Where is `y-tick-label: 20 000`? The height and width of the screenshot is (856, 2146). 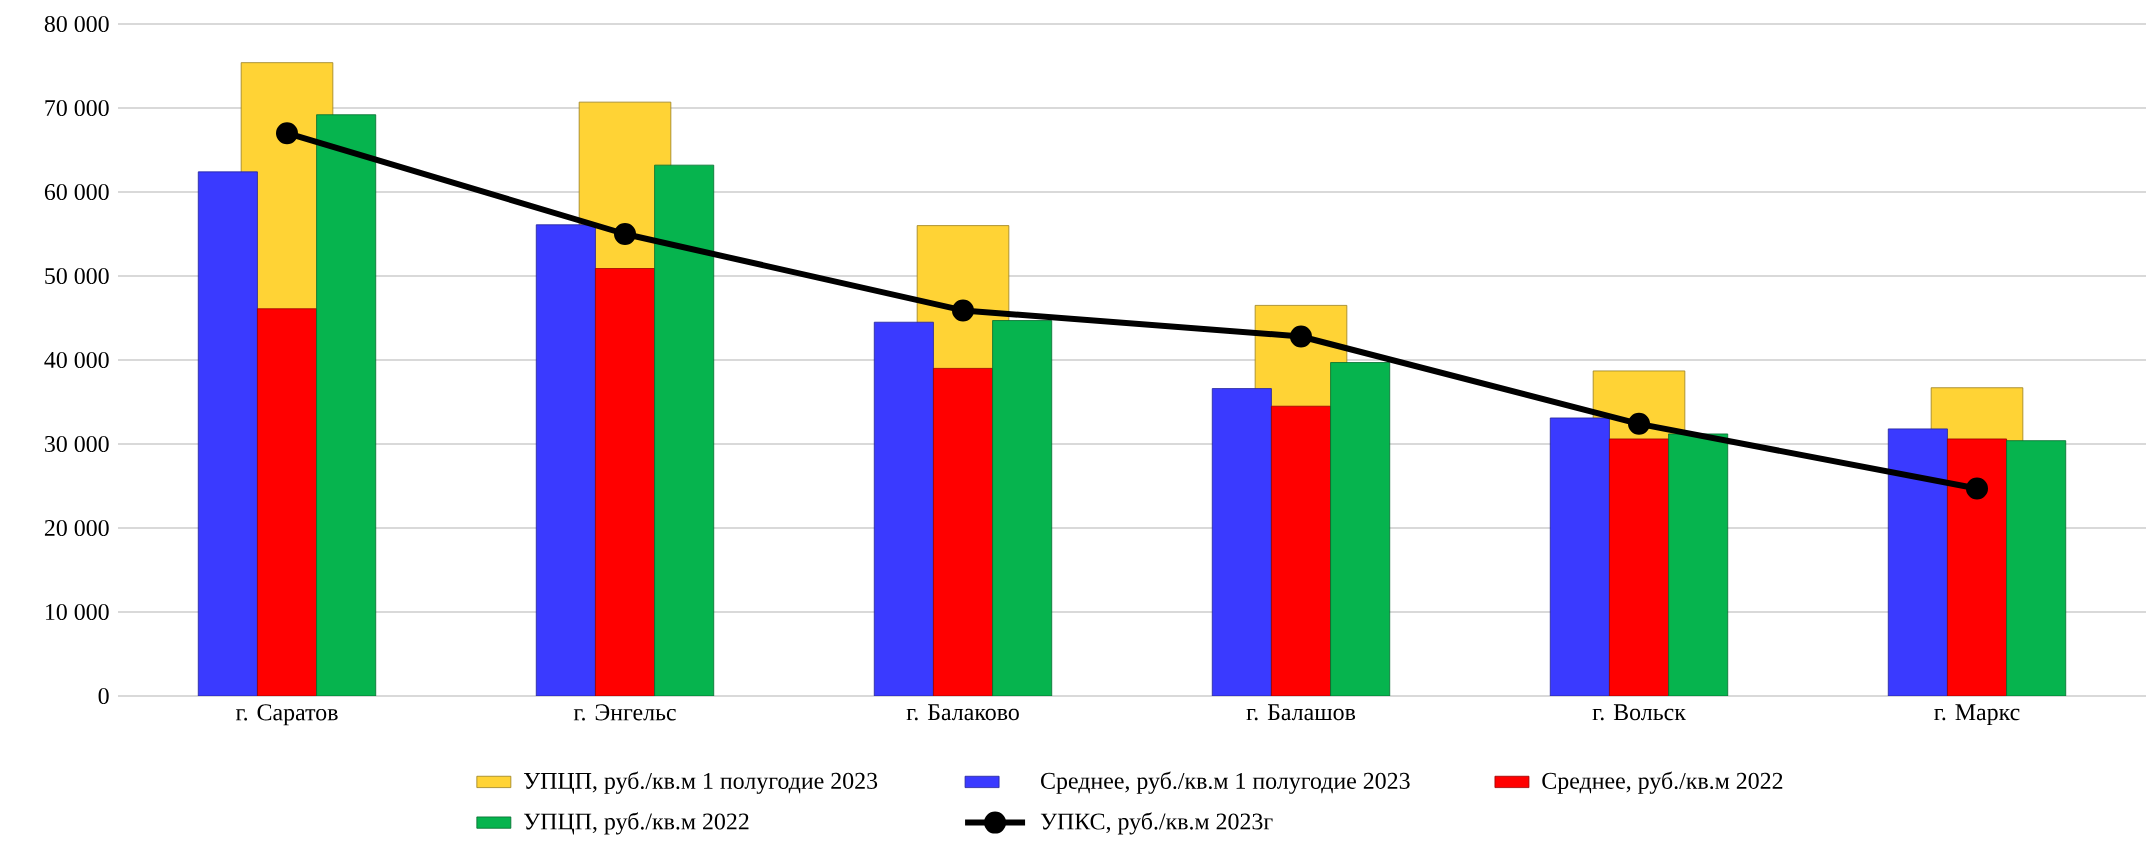
y-tick-label: 20 000 is located at coordinates (76, 528).